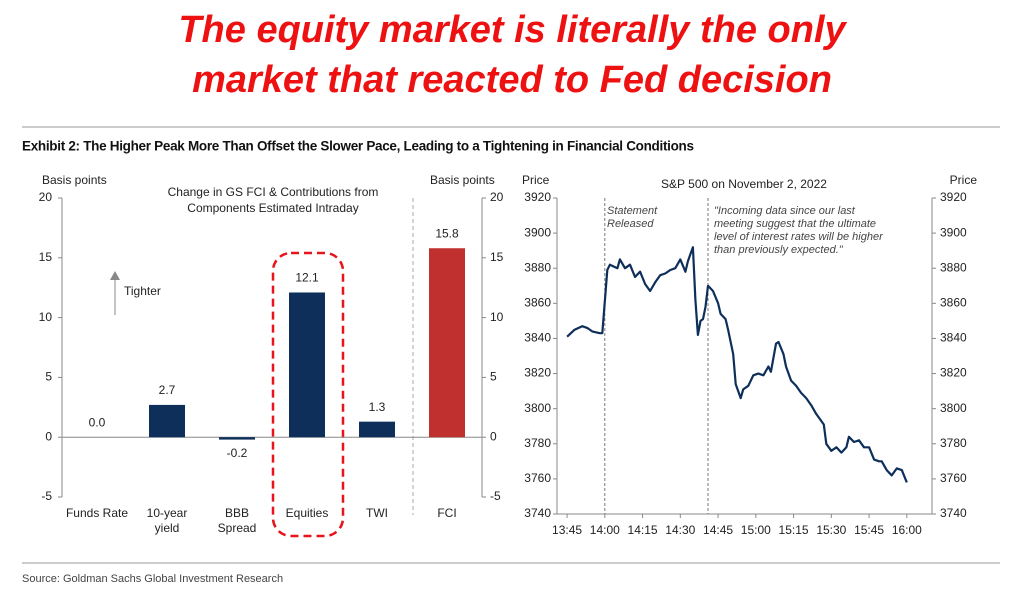  I want to click on y-tick-label: 10, so click(46, 317).